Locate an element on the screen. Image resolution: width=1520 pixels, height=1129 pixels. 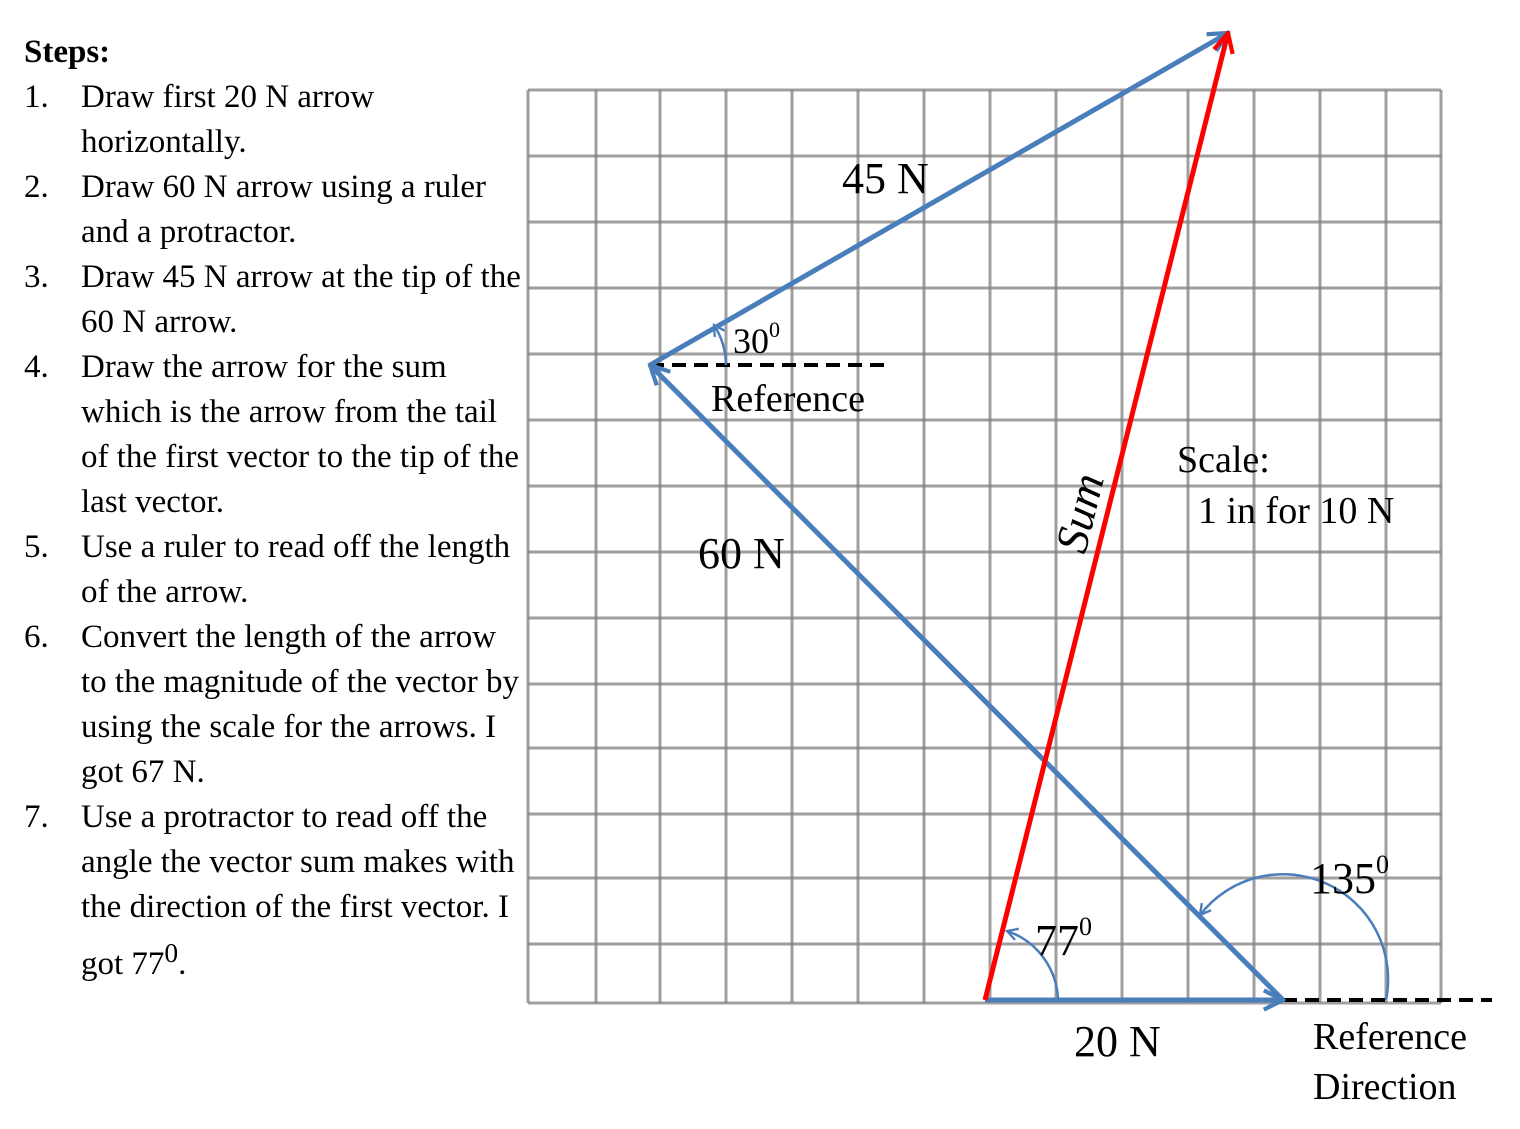
angle-30-arc is located at coordinates (721, 345).